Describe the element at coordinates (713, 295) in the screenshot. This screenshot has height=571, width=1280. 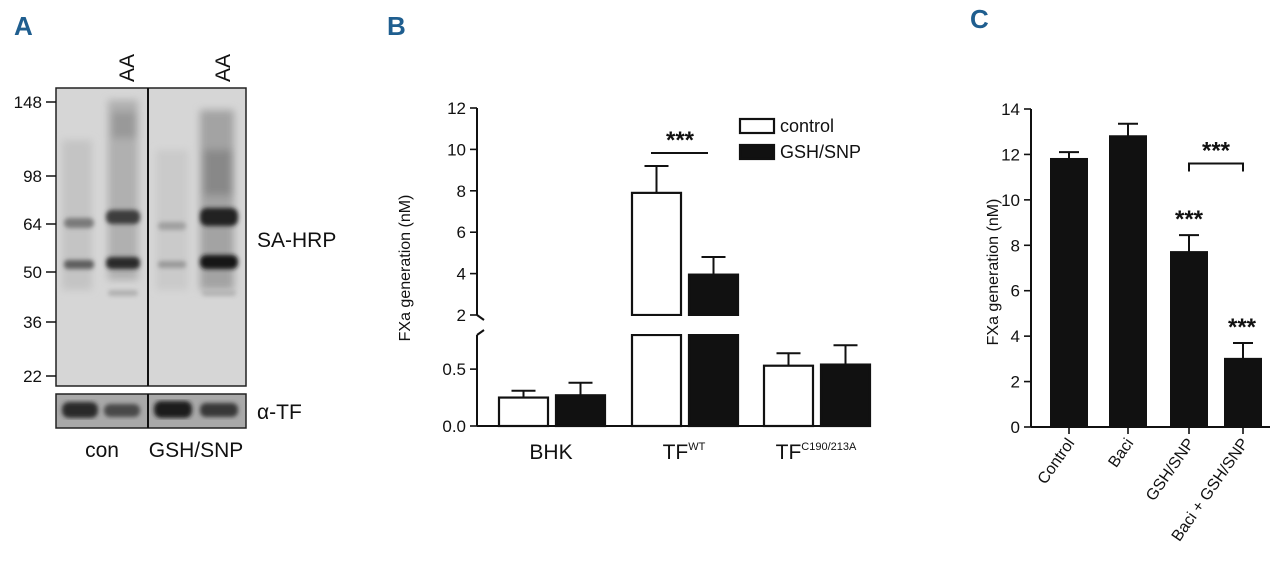
I see `bar-gsh-snp-tfwt` at that location.